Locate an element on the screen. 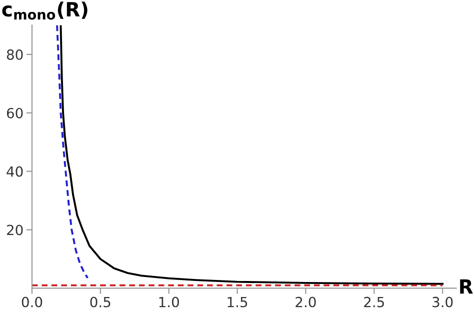 Image resolution: width=474 pixels, height=315 pixels. y-tick-label: 80 is located at coordinates (14, 54).